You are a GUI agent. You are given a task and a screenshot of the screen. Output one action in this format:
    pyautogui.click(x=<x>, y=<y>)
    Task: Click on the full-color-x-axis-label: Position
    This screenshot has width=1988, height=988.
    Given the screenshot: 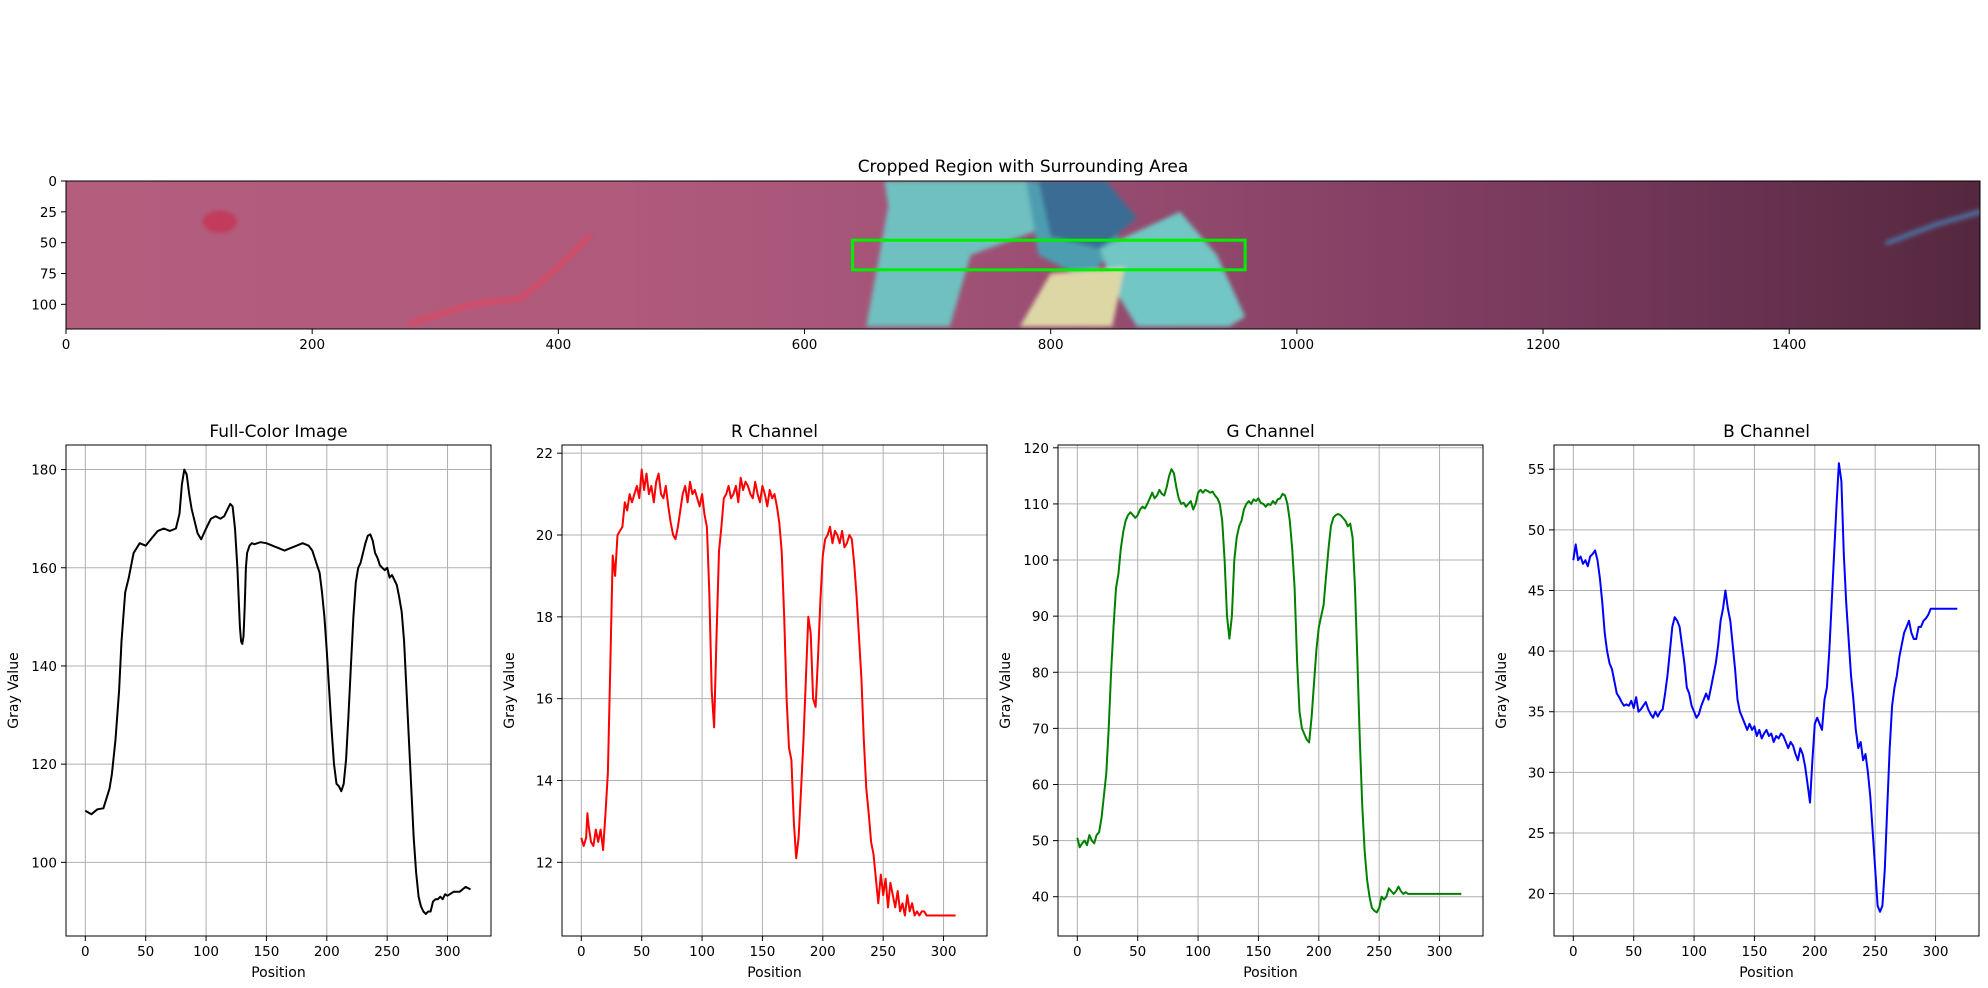 What is the action you would take?
    pyautogui.click(x=278, y=973)
    